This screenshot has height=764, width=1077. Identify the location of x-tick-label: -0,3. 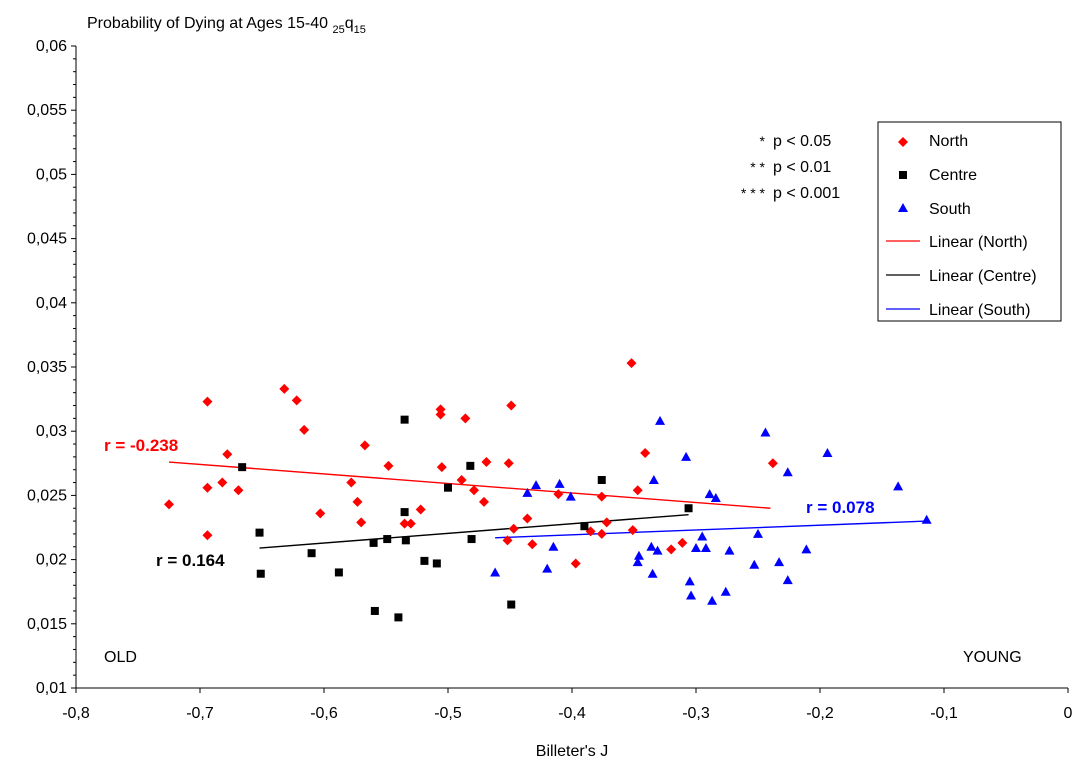
(696, 713).